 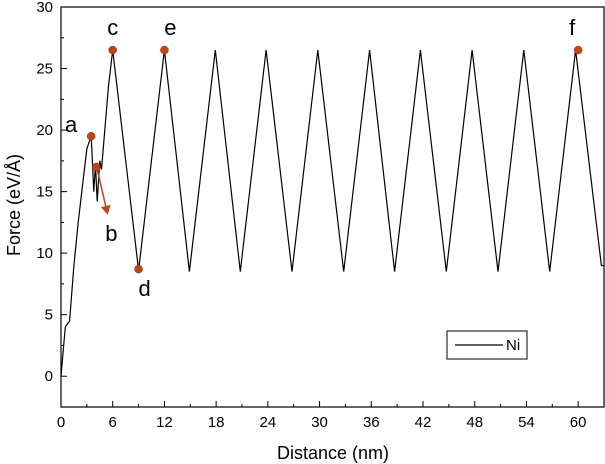 What do you see at coordinates (14, 205) in the screenshot?
I see `y-axis-title: Force (eV/Å)` at bounding box center [14, 205].